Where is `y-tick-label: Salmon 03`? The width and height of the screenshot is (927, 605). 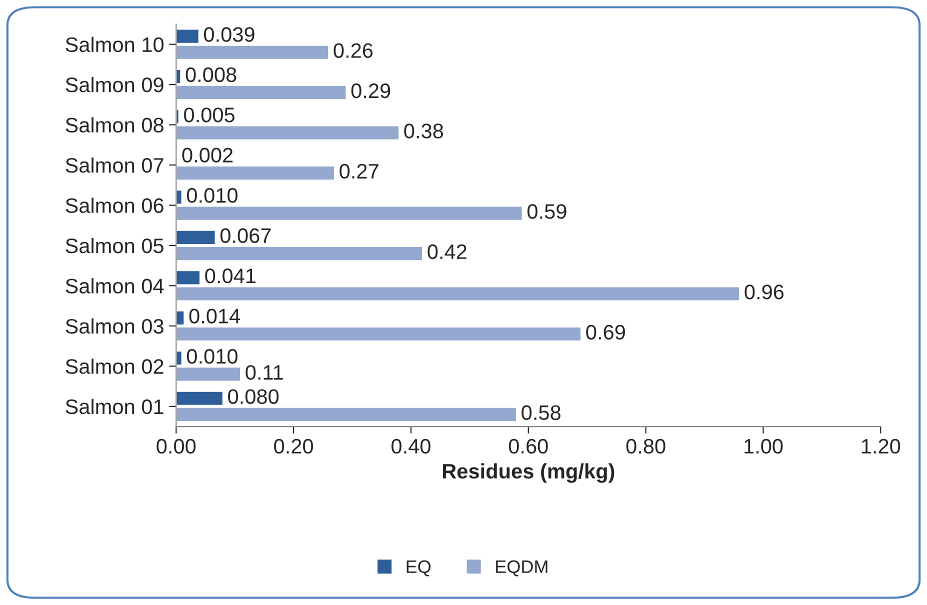 y-tick-label: Salmon 03 is located at coordinates (115, 326).